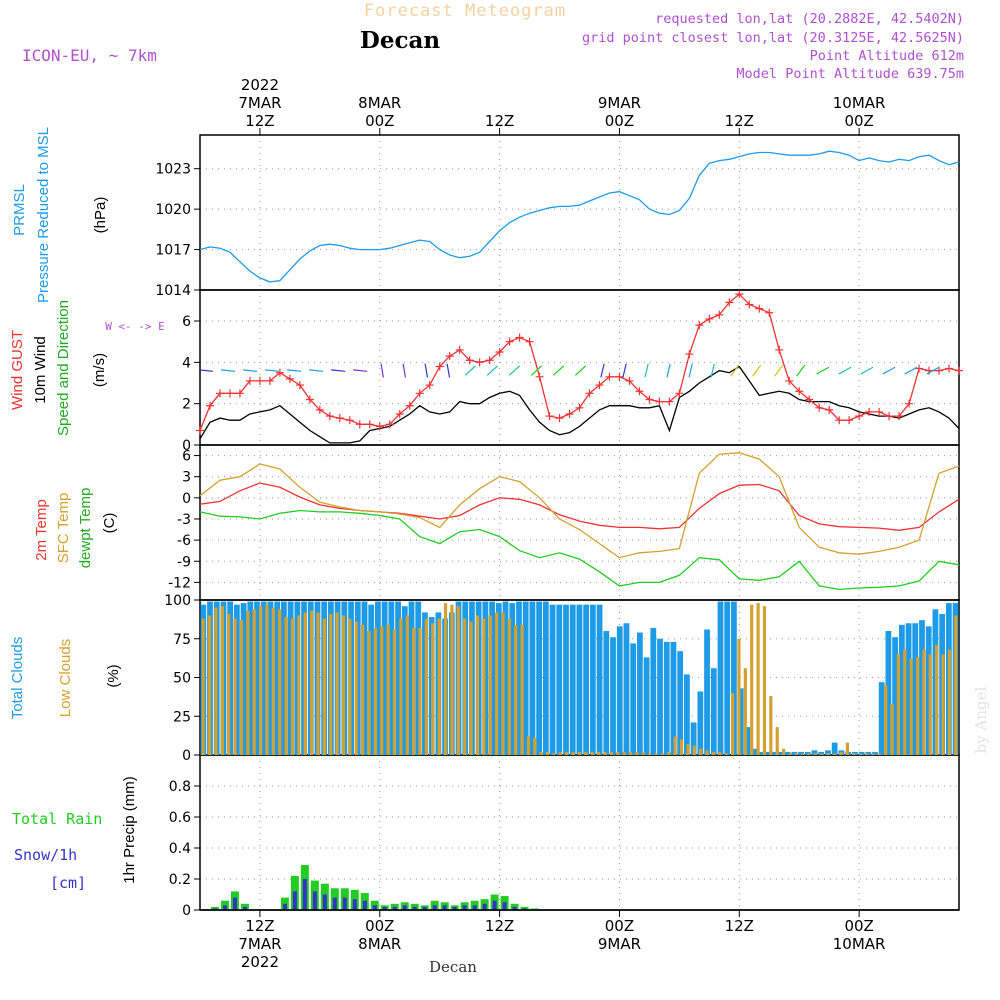  I want to click on requested-coords: requested lon,lat (20.2882E, 42.5402N), so click(809, 19).